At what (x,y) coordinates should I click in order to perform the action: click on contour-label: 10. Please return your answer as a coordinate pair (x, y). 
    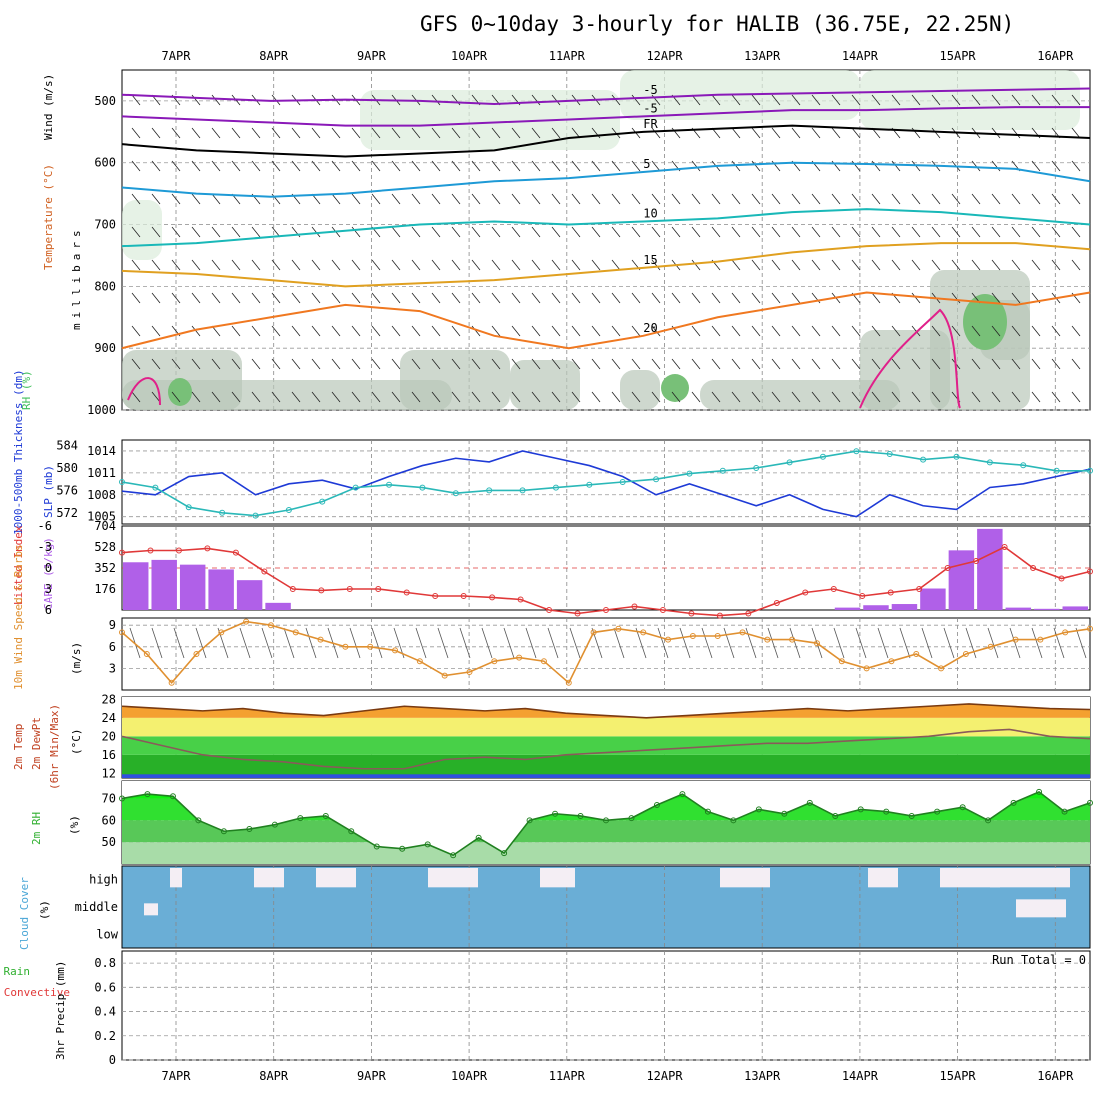
    Looking at the image, I should click on (650, 213).